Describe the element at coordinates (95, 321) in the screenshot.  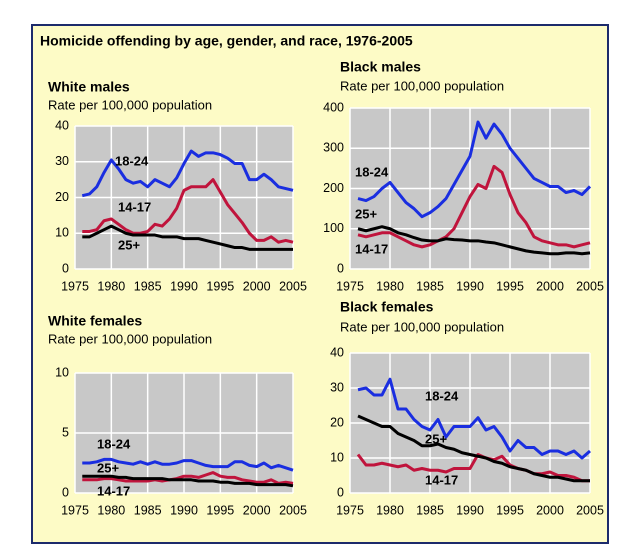
I see `panel-title: White females` at that location.